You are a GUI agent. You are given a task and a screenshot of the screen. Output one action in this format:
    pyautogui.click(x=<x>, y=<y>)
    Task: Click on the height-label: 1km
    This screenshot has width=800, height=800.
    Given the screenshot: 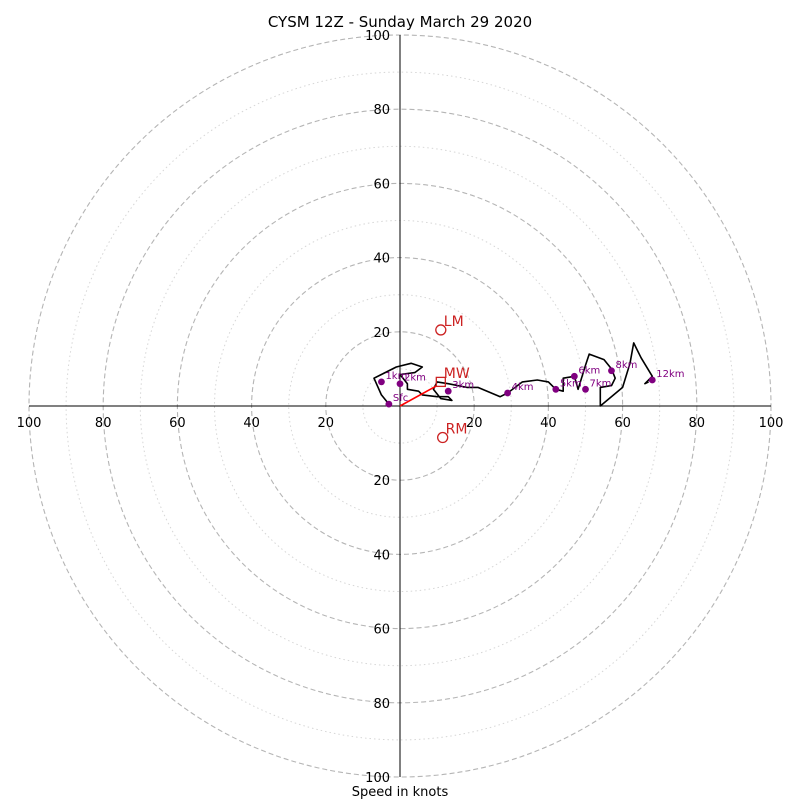 What is the action you would take?
    pyautogui.click(x=396, y=376)
    